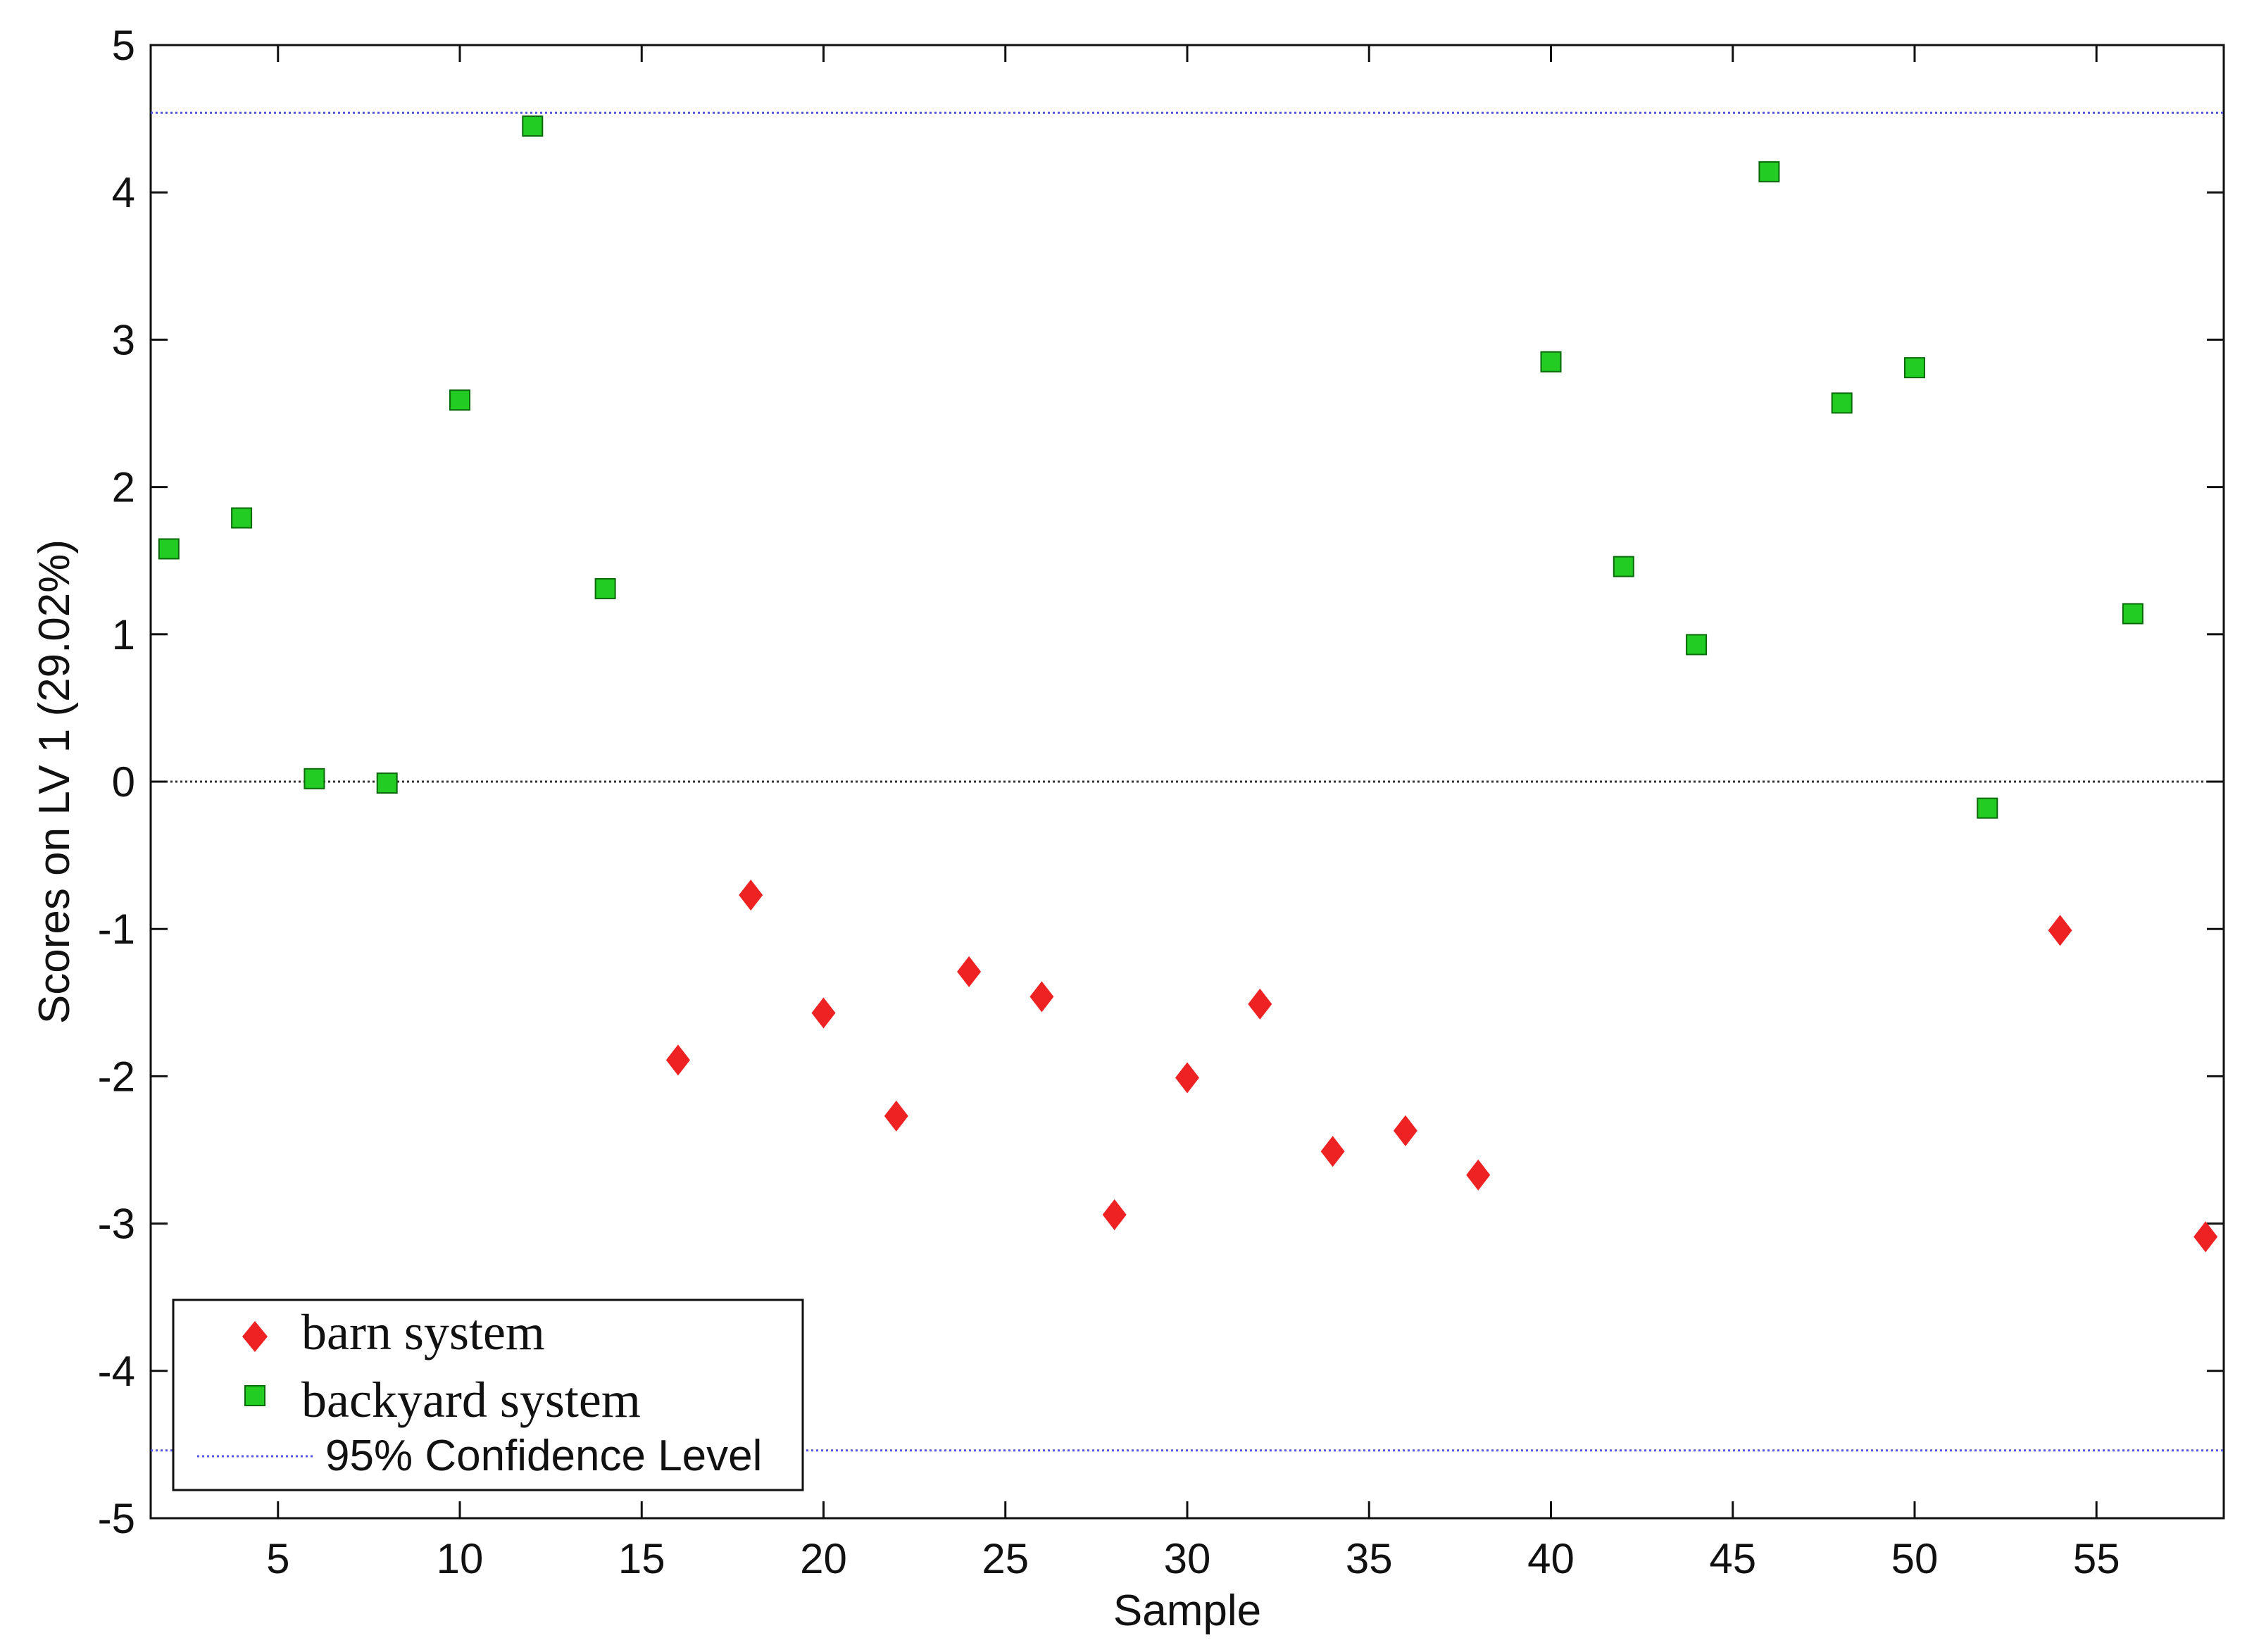 The width and height of the screenshot is (2247, 1652). Describe the element at coordinates (1187, 1611) in the screenshot. I see `x-axis-label: Sample` at that location.